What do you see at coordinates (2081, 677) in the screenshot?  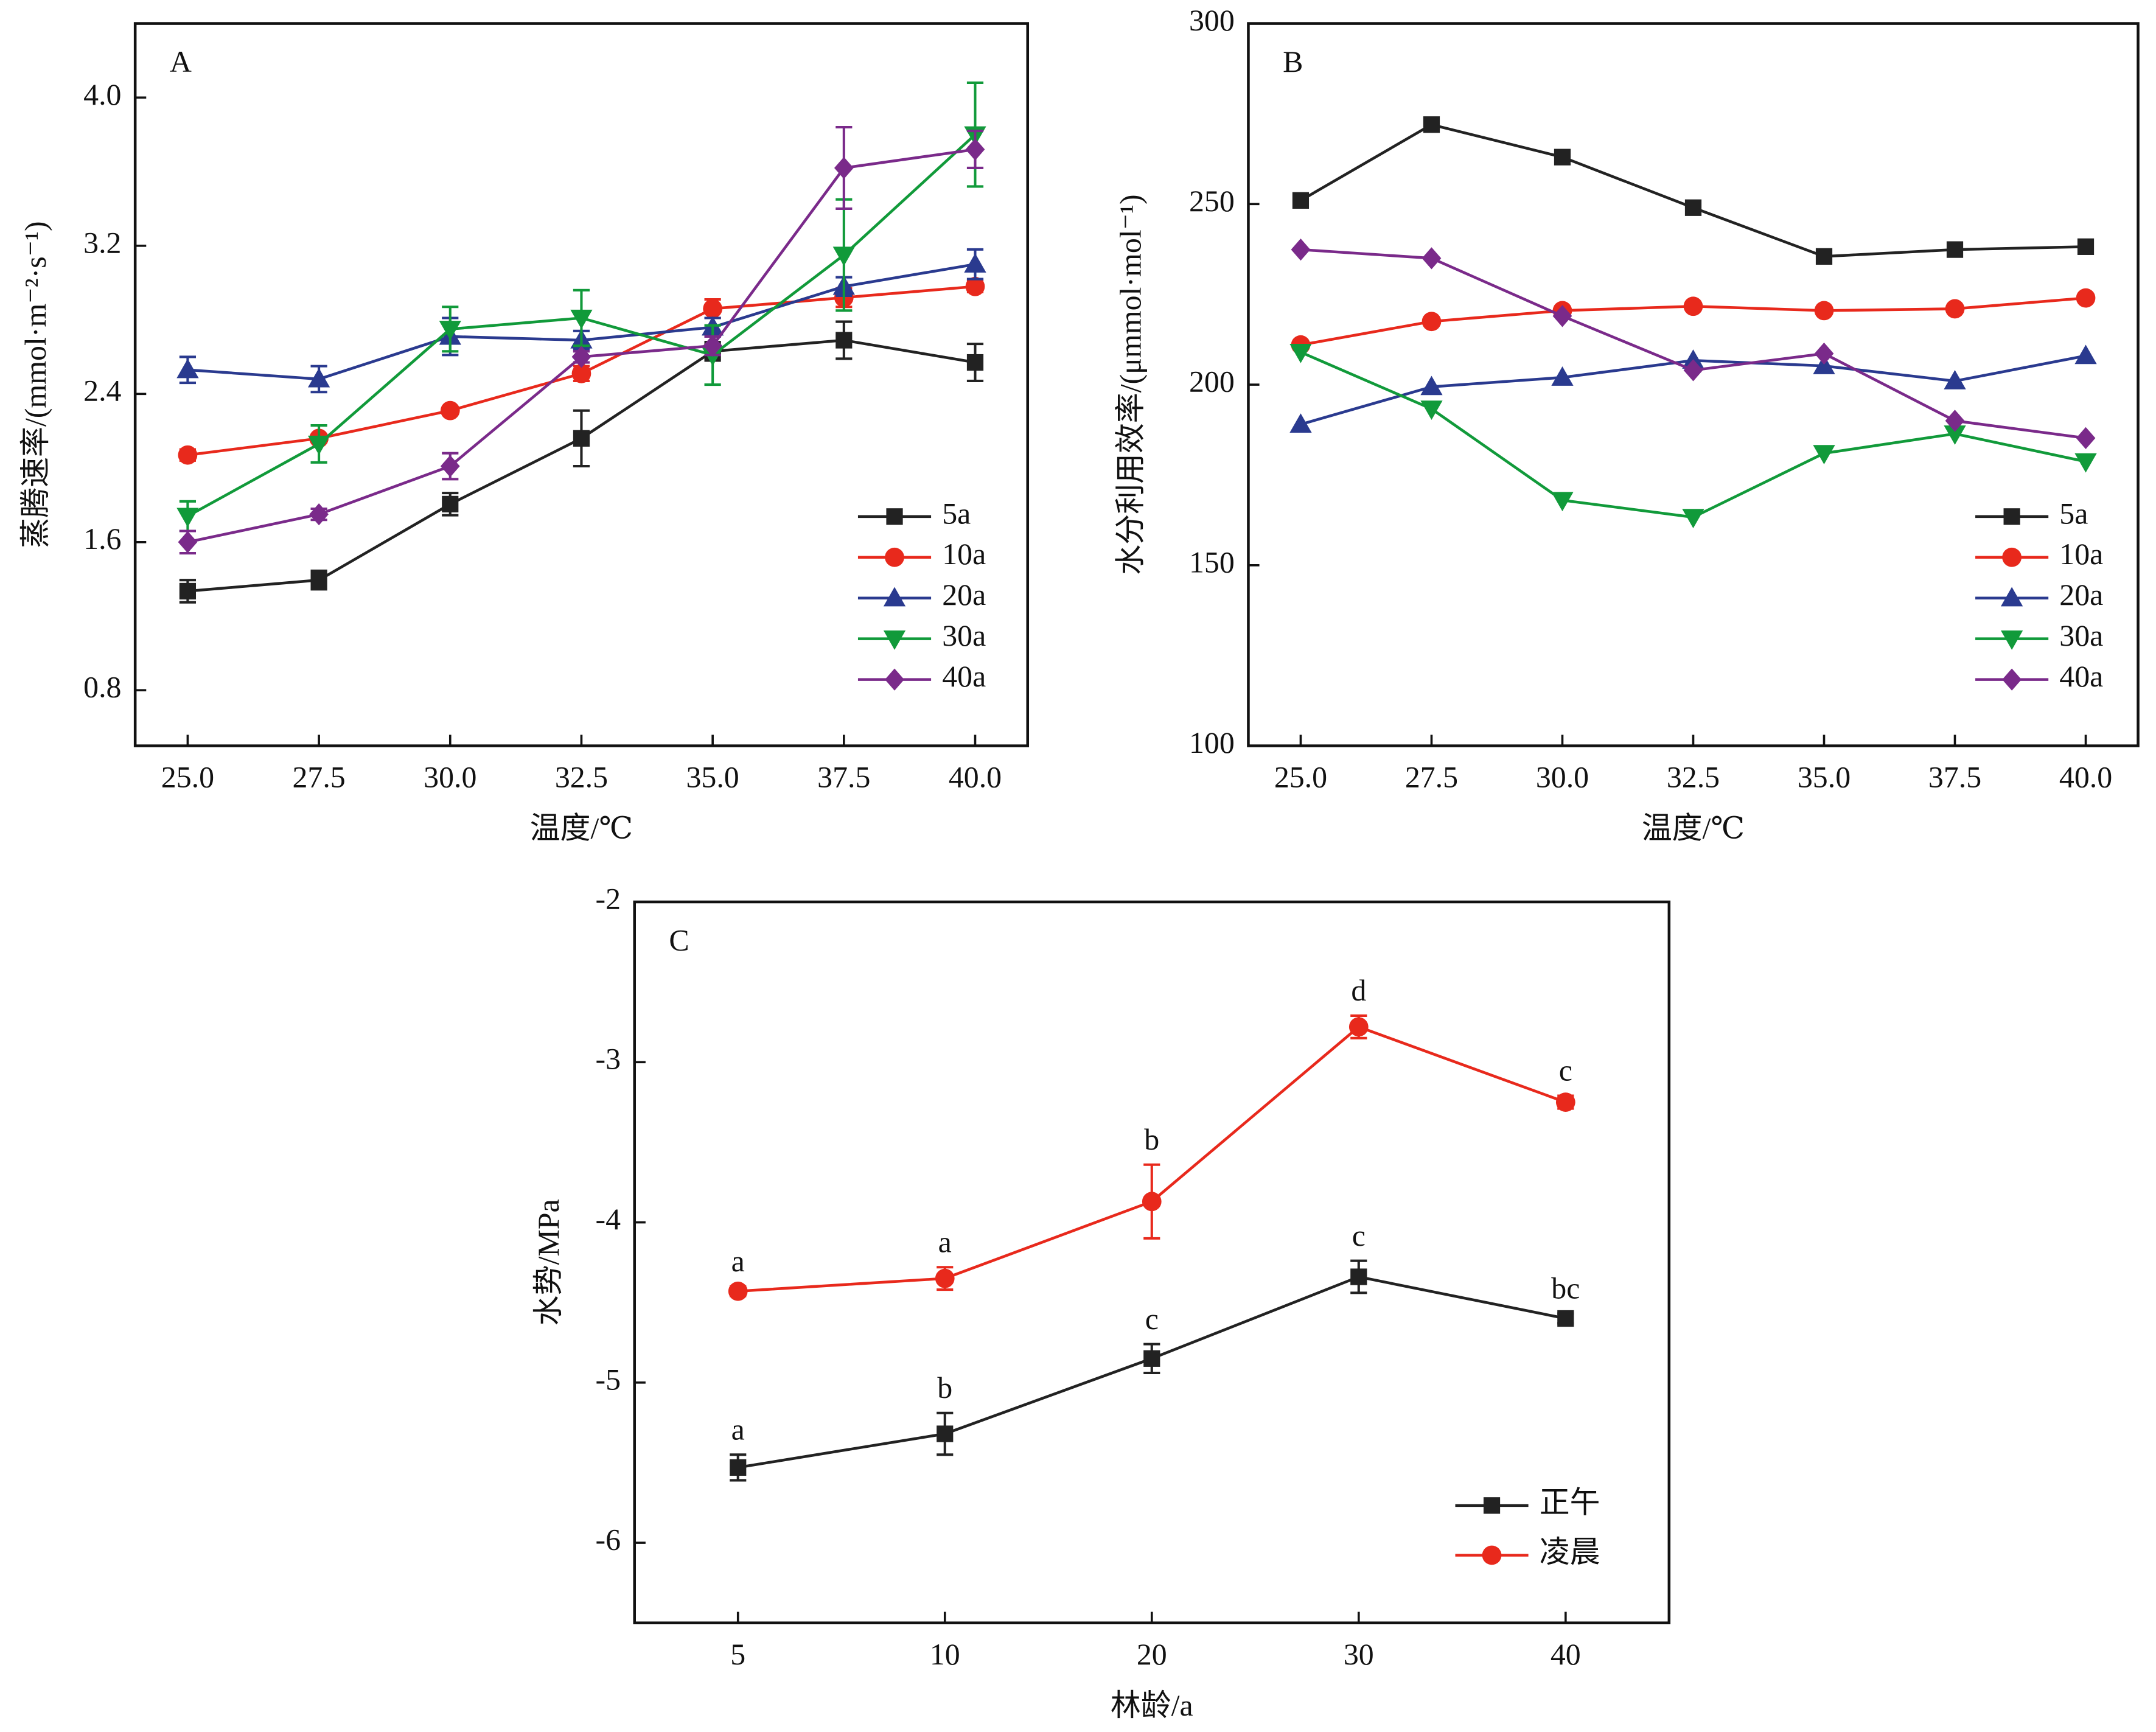 I see `legend-label: 40a` at bounding box center [2081, 677].